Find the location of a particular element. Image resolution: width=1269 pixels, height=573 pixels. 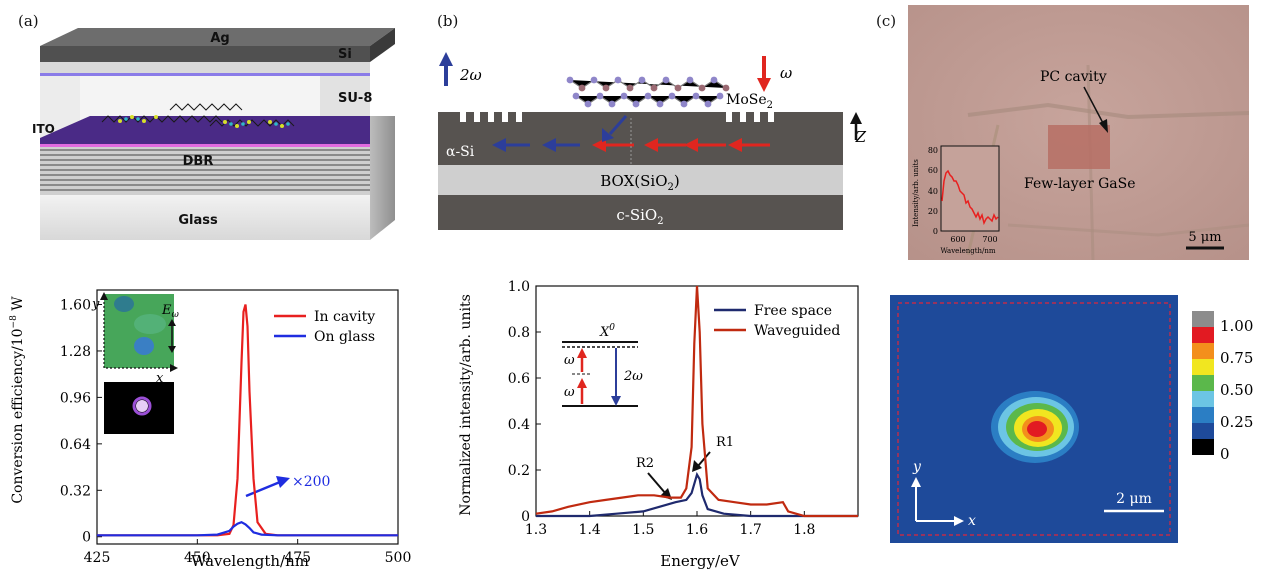

y-tick-label: 0.2 is located at coordinates (519, 471).